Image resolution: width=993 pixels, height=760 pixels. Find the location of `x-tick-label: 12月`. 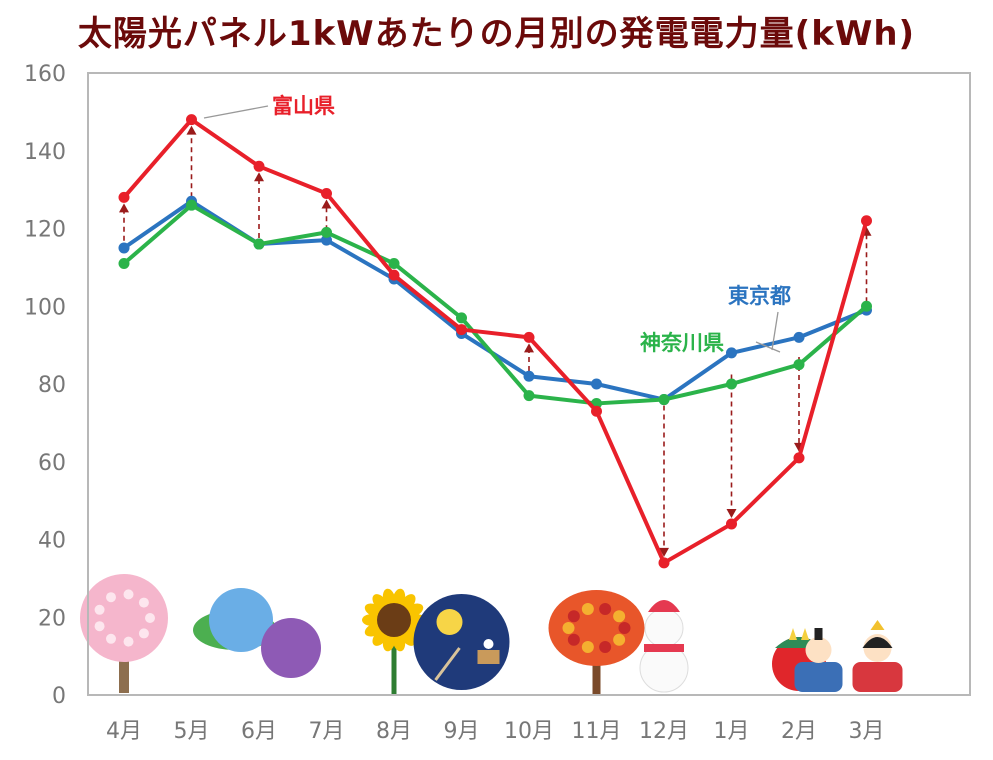

x-tick-label: 12月 is located at coordinates (664, 731).